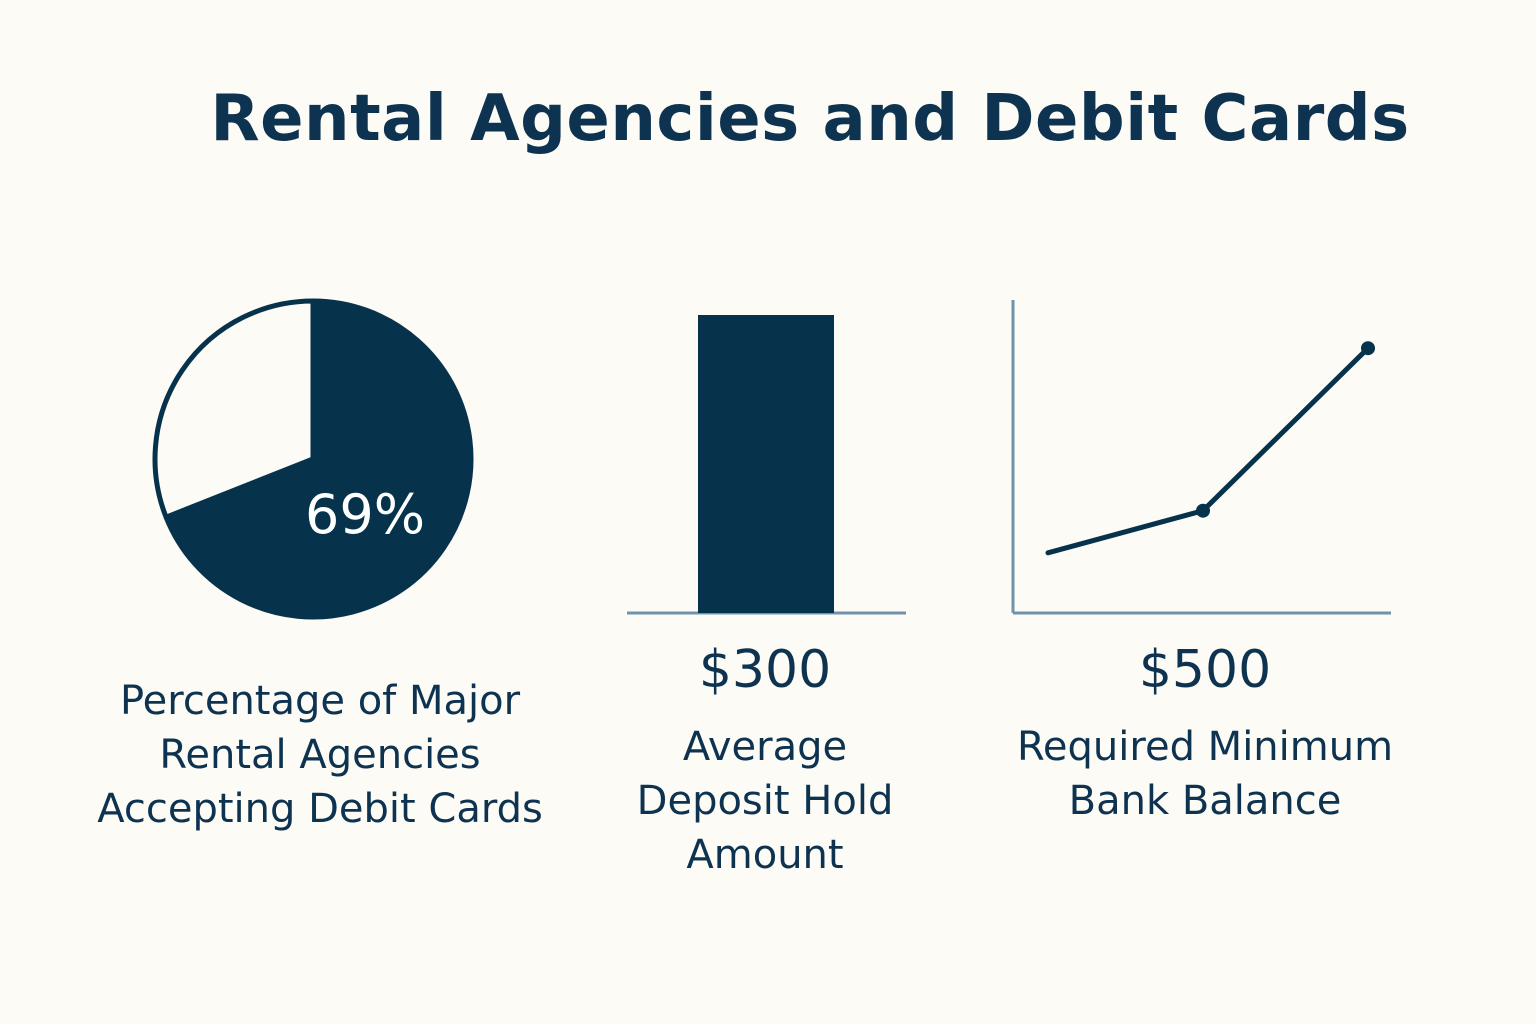 This screenshot has width=1536, height=1024. Describe the element at coordinates (1205, 774) in the screenshot. I see `line-caption: Required Minimum Bank Balance` at that location.